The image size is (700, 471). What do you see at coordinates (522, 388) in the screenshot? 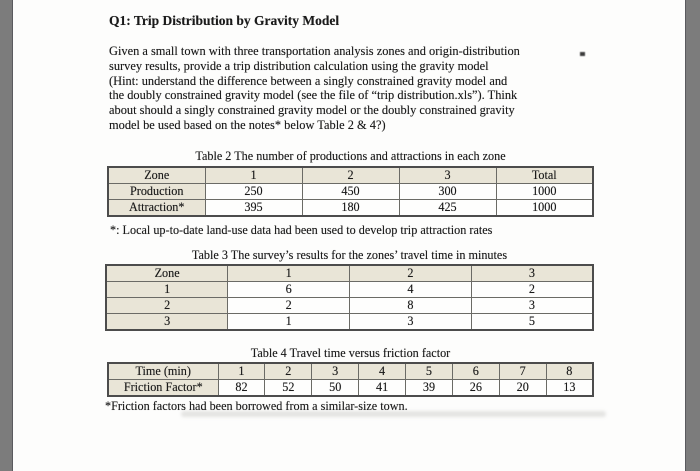
I see `data-cell: 20` at bounding box center [522, 388].